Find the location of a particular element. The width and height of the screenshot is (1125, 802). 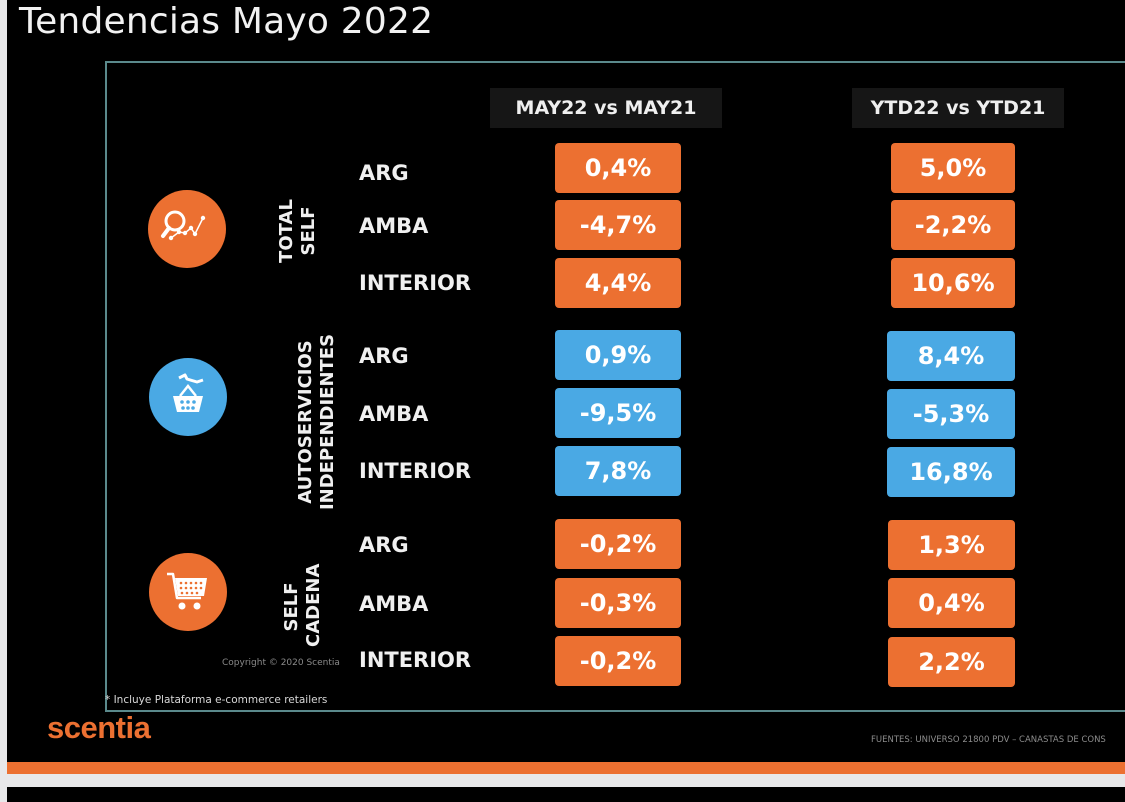

value-cell-ytd: 8,4% is located at coordinates (951, 356).